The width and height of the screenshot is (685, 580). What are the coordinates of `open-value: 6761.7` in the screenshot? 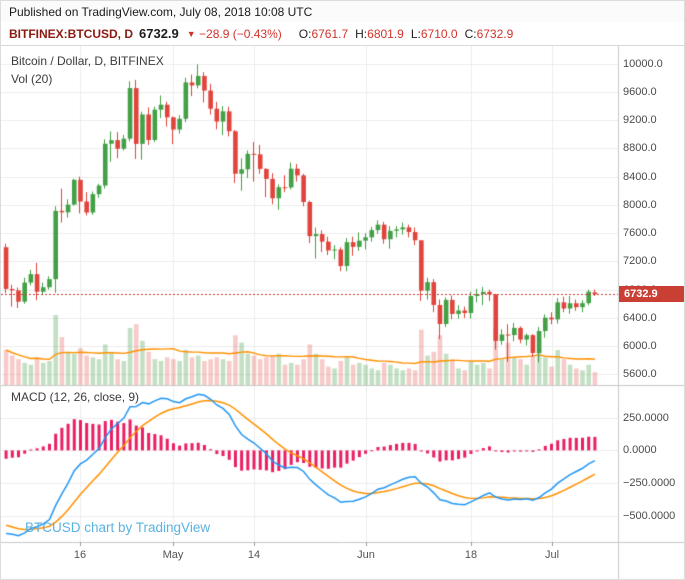 It's located at (330, 33).